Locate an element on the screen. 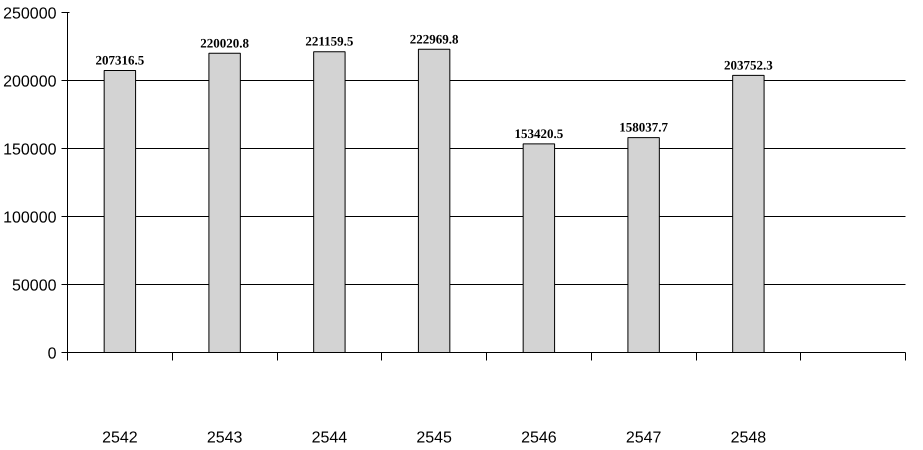  data-label: 221159.5 is located at coordinates (329, 41).